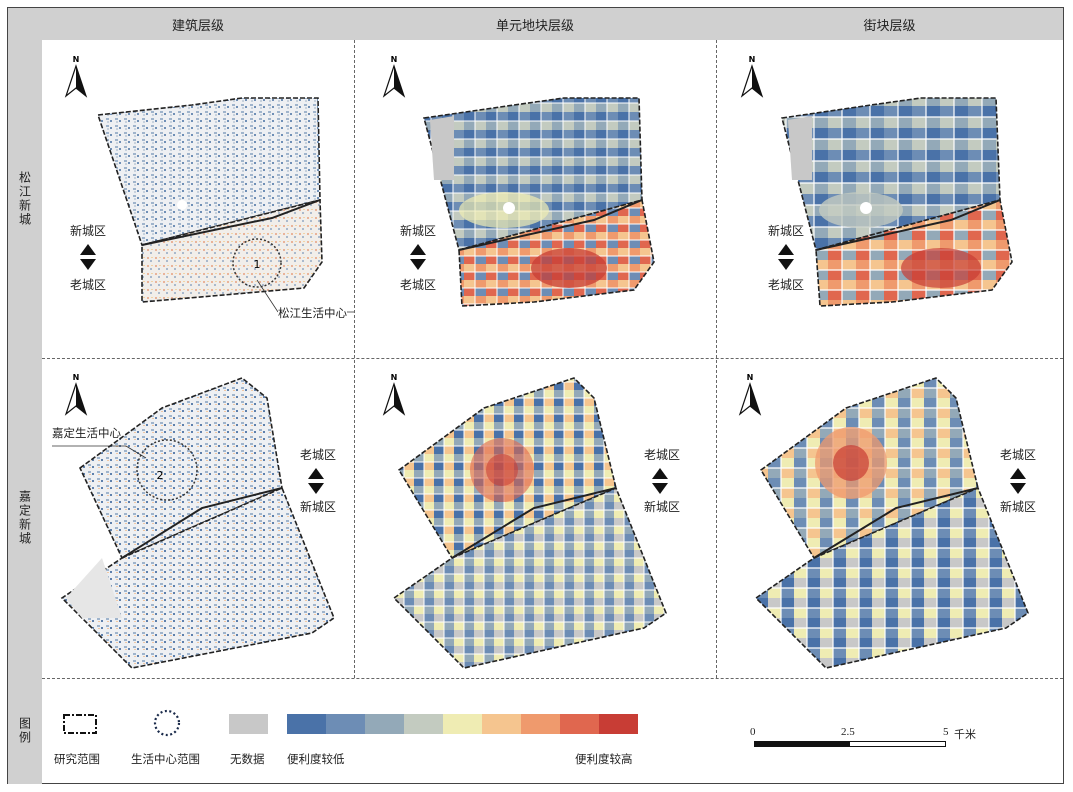  Describe the element at coordinates (193, 523) in the screenshot. I see `map-canvas: 2` at that location.